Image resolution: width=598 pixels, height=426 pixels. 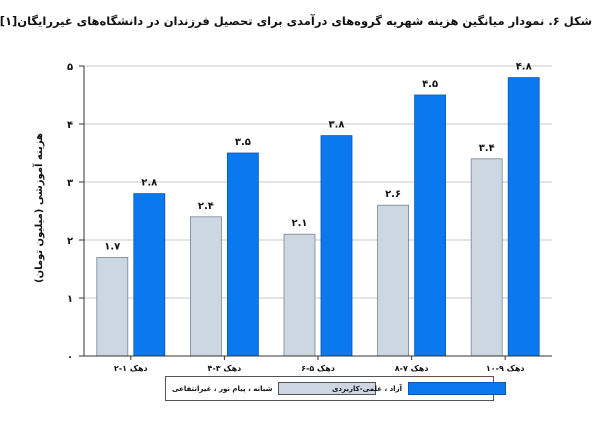 I want to click on legend-item-series-2: آزاد ، علمی-کاربردی, so click(x=419, y=388).